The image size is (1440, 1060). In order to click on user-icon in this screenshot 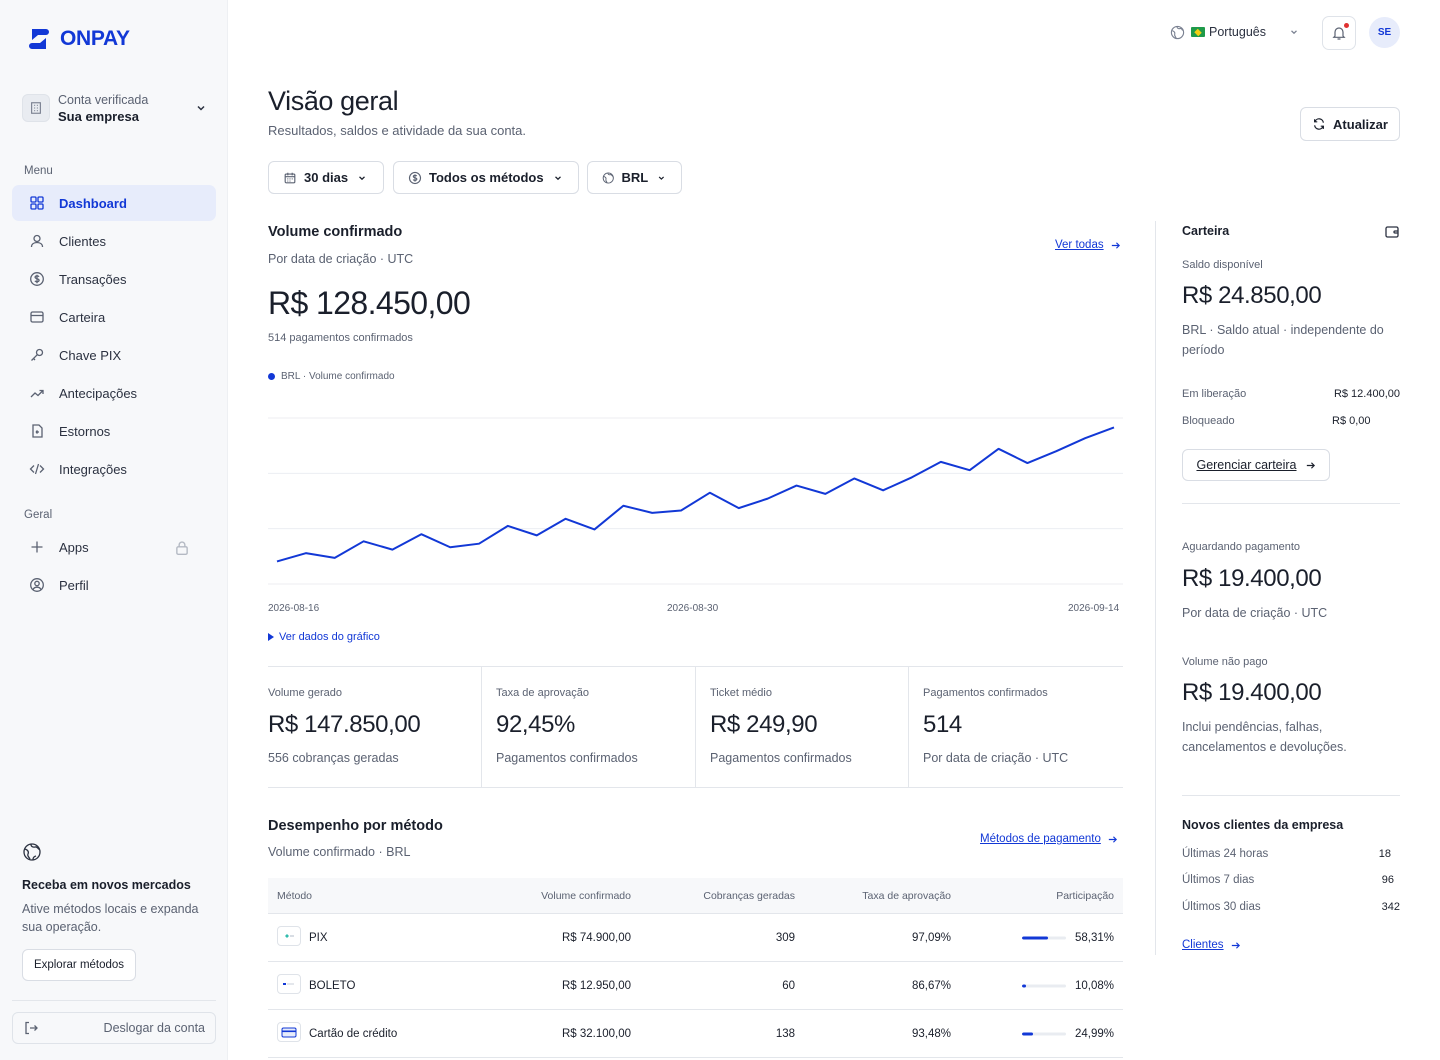, I will do `click(37, 241)`.